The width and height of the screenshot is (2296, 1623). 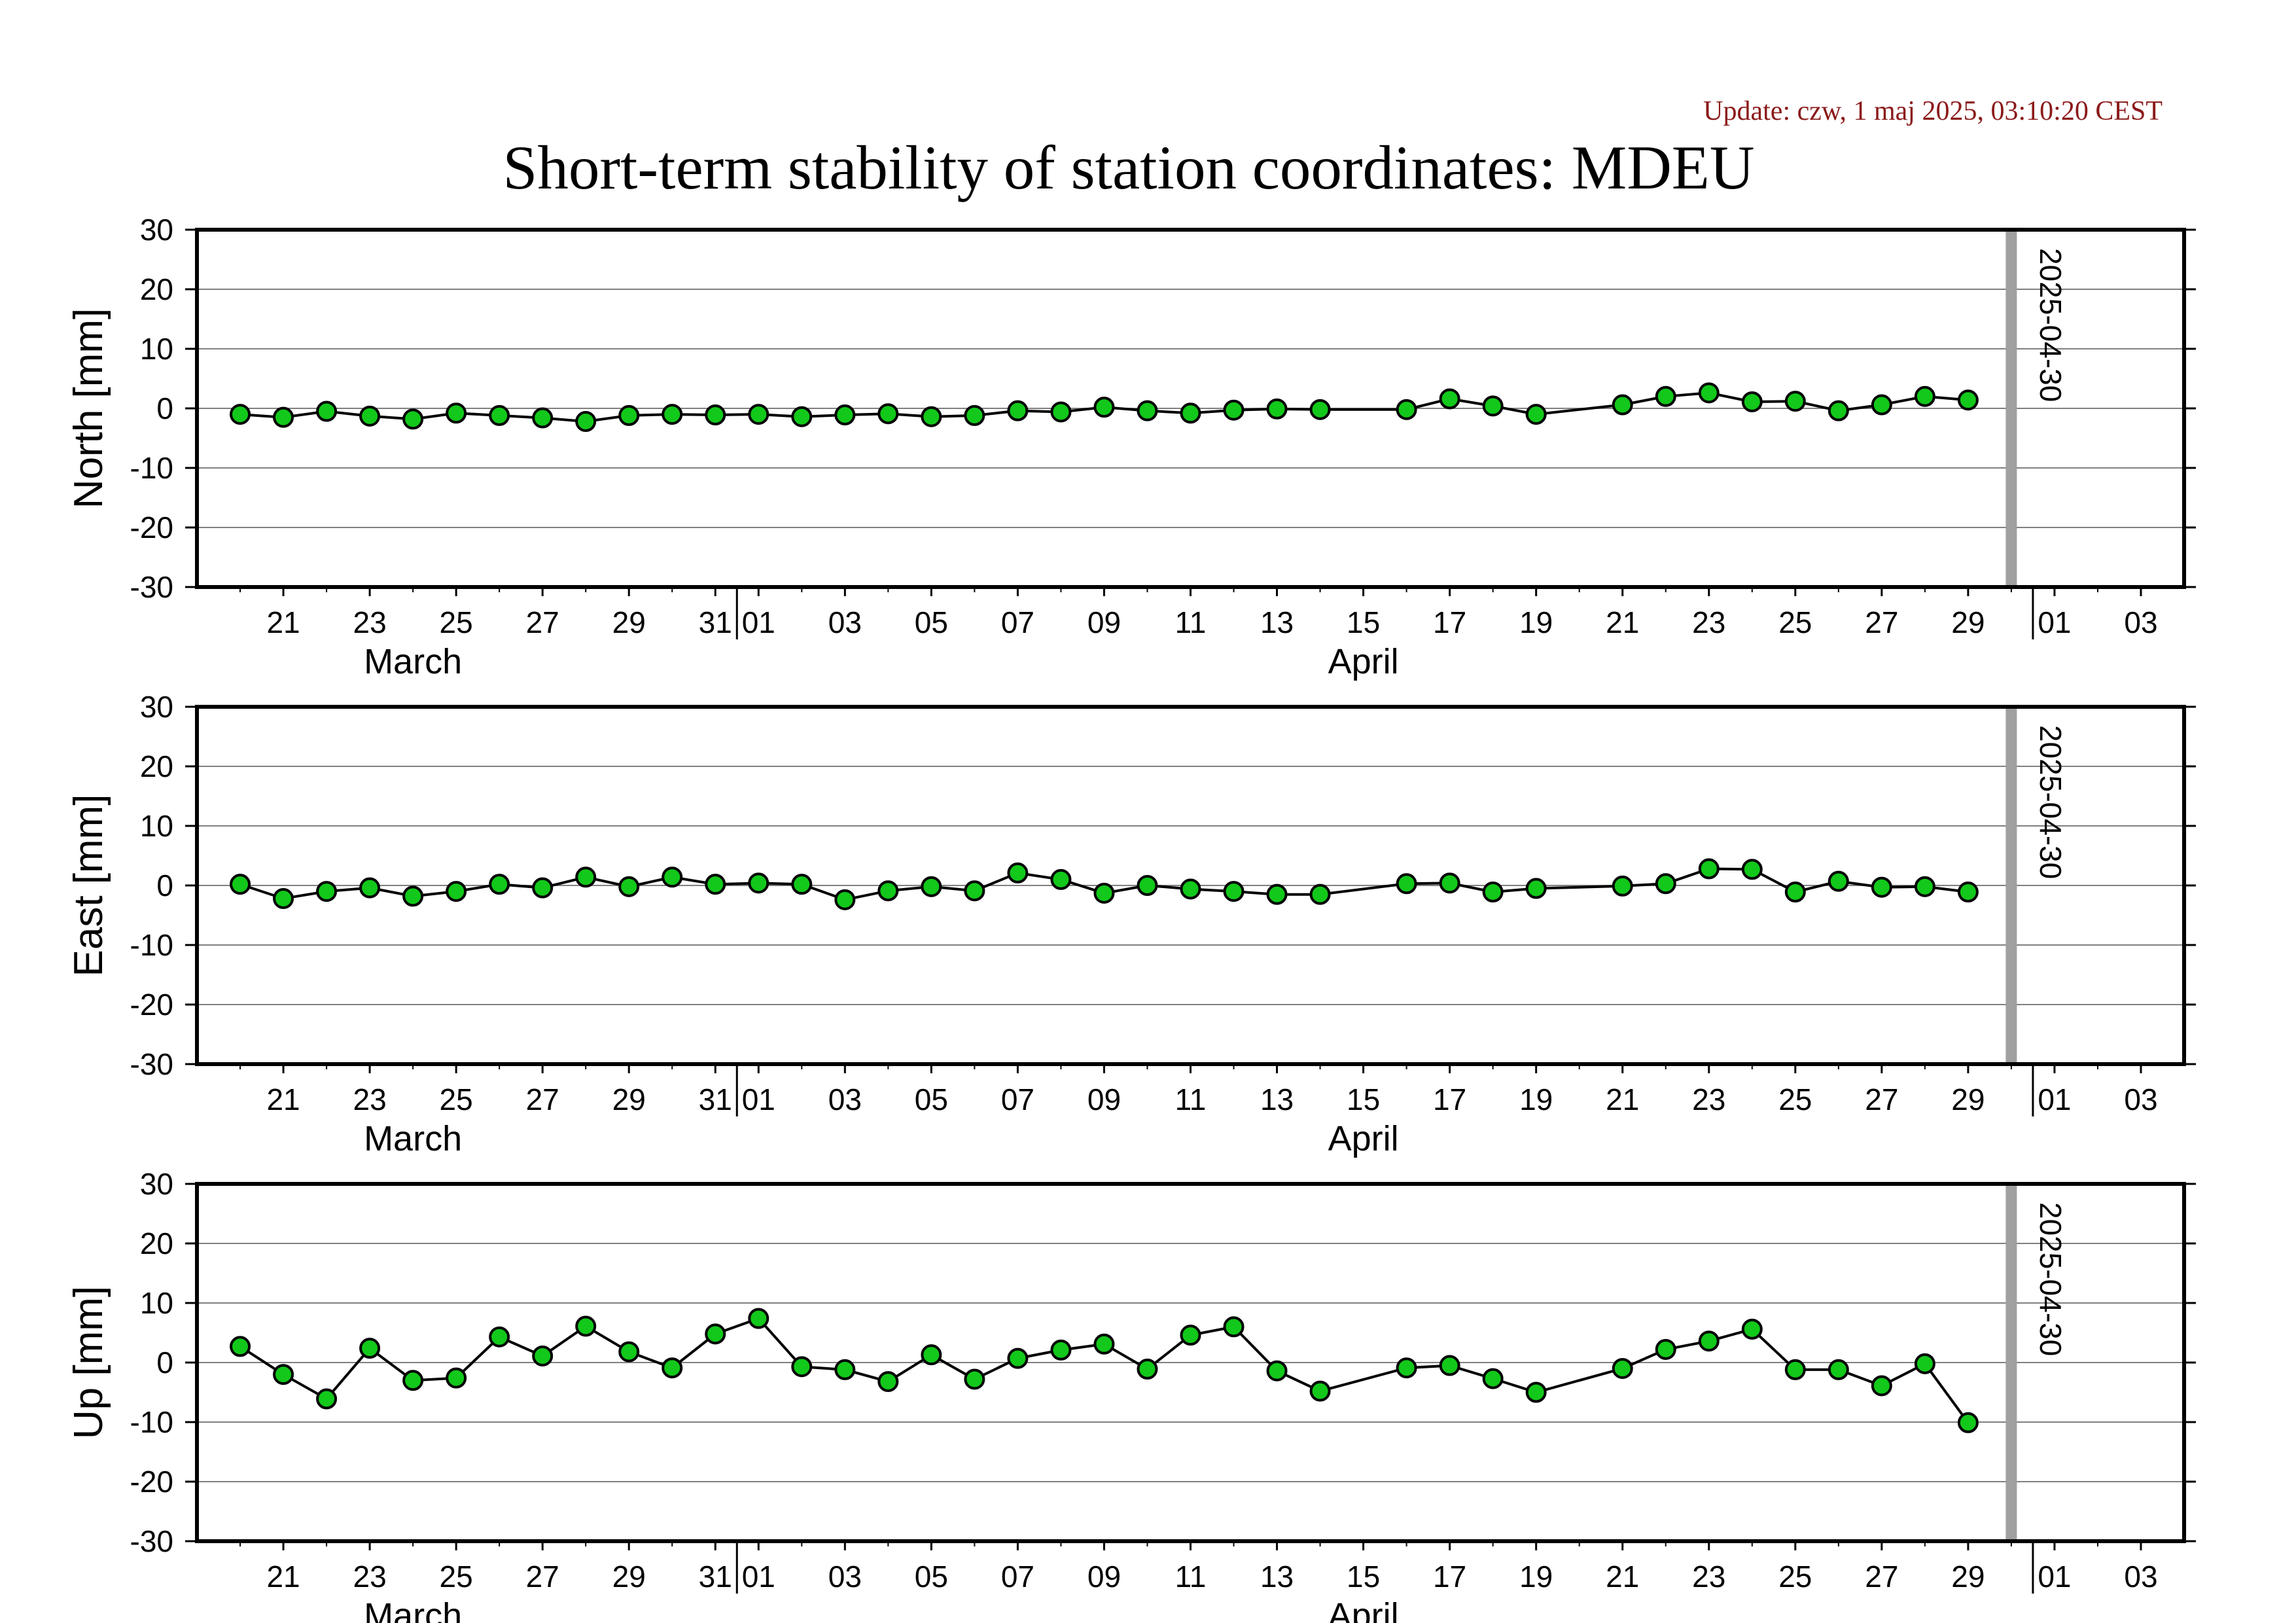 What do you see at coordinates (156, 707) in the screenshot?
I see `y-tick-label: 30` at bounding box center [156, 707].